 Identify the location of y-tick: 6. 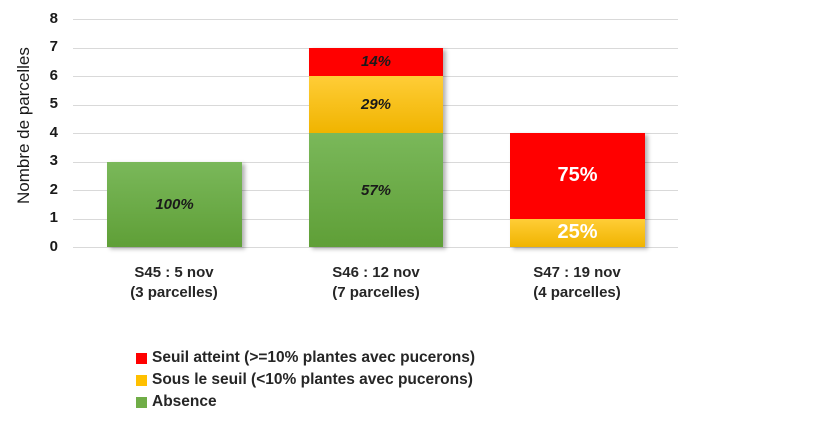
(53, 75).